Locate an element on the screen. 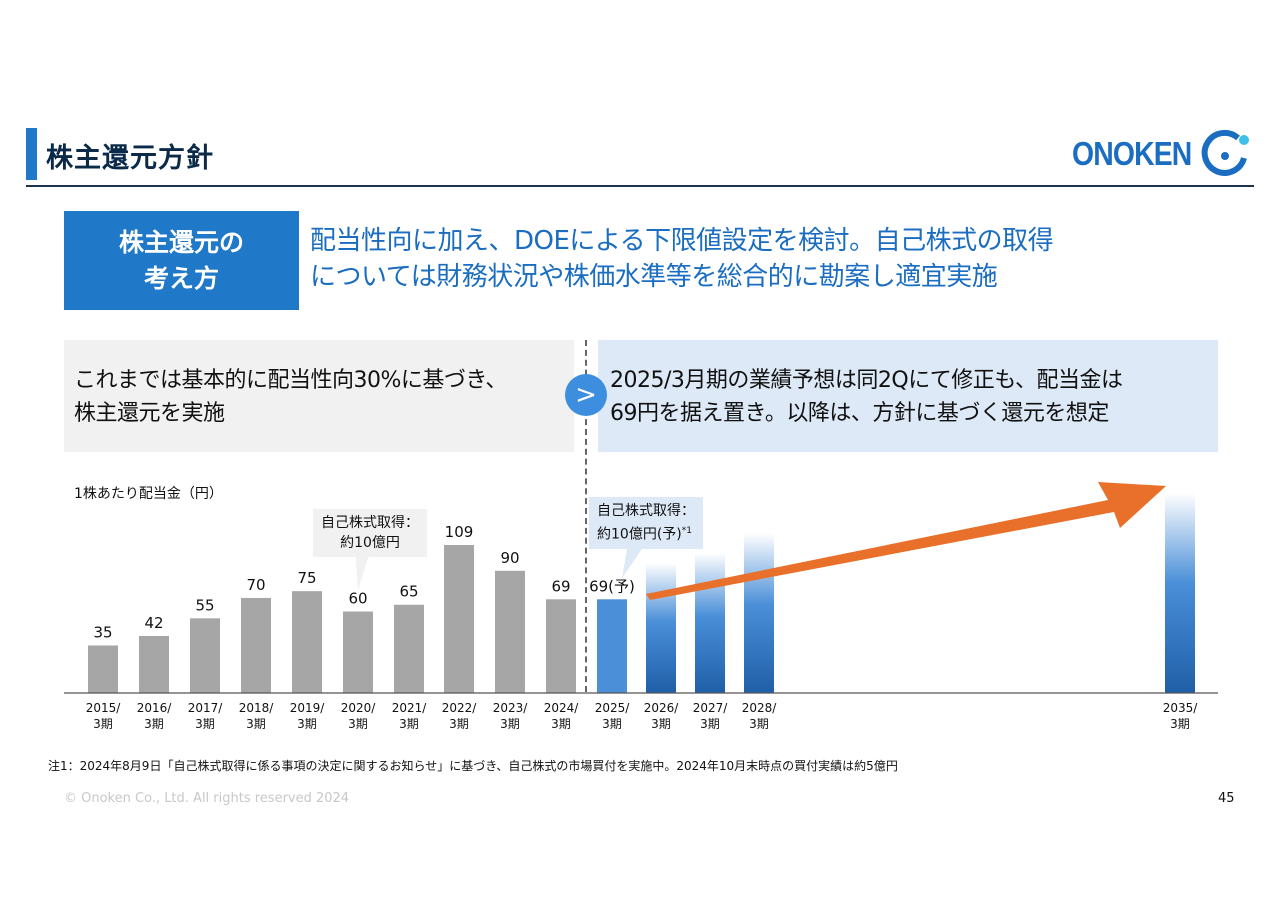 The width and height of the screenshot is (1280, 905). x-tick-label: 2025/ is located at coordinates (613, 708).